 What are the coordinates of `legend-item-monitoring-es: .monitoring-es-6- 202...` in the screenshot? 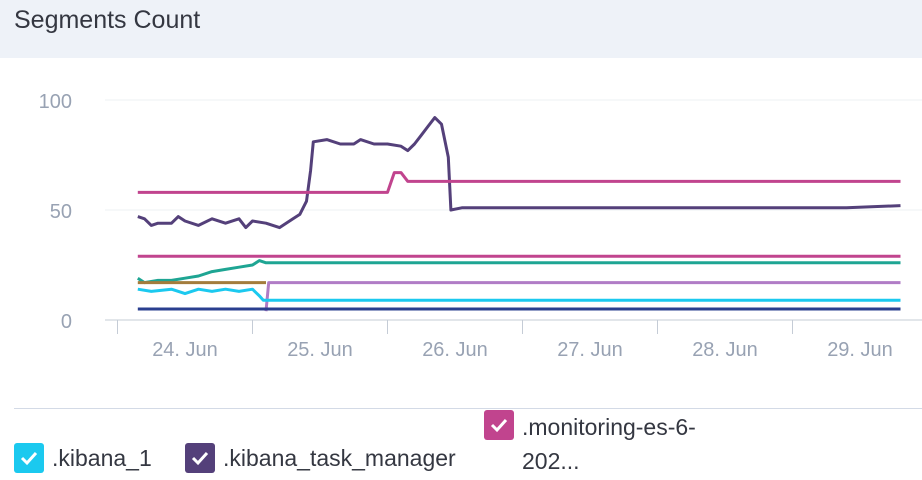 It's located at (590, 444).